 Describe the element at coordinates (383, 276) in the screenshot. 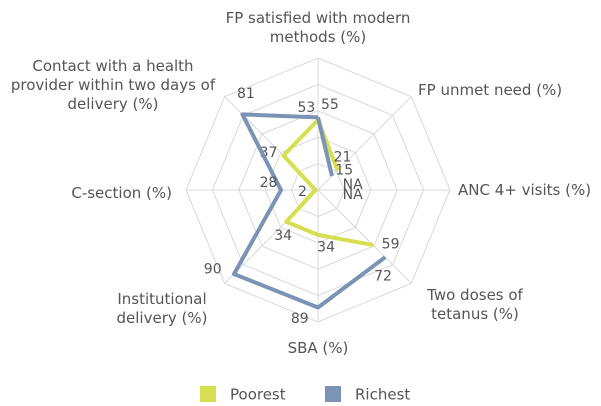

I see `value-label: 72` at that location.